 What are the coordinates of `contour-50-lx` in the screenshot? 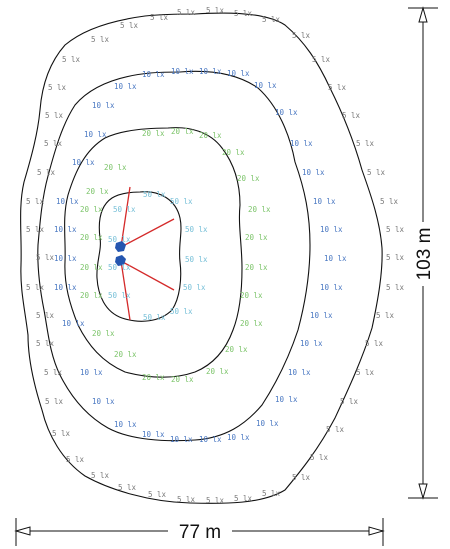 It's located at (139, 256).